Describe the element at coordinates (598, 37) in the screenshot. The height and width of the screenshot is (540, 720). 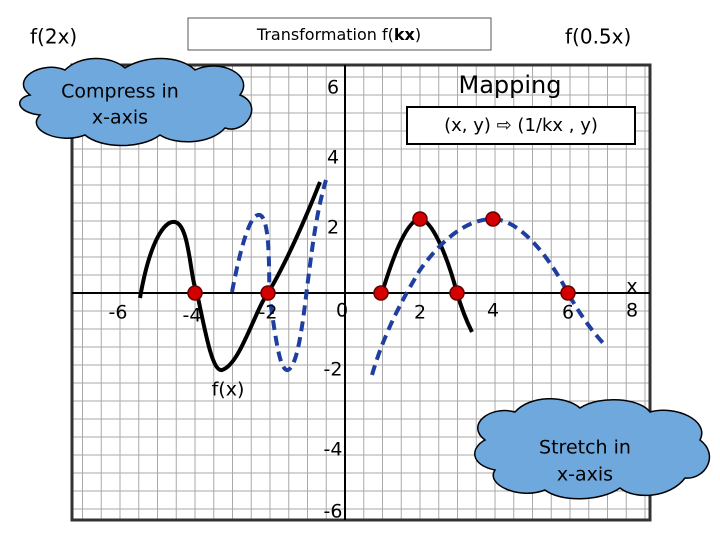
I see `right-label: f(0.5x)` at that location.